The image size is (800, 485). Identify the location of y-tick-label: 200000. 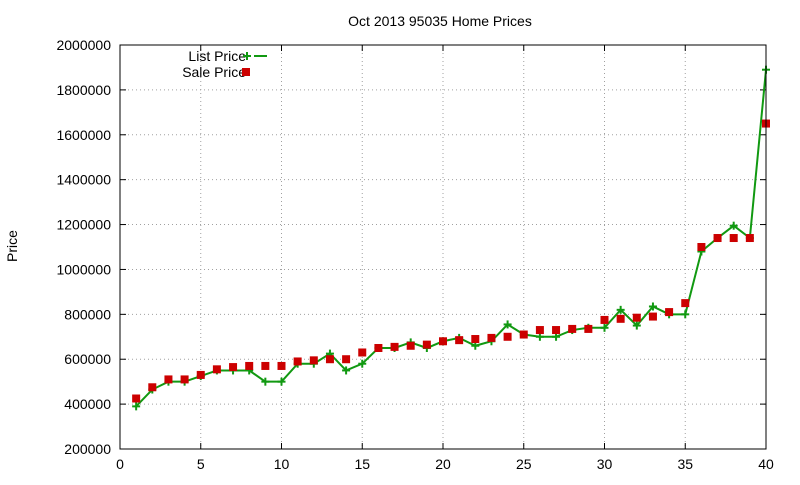
(87, 449).